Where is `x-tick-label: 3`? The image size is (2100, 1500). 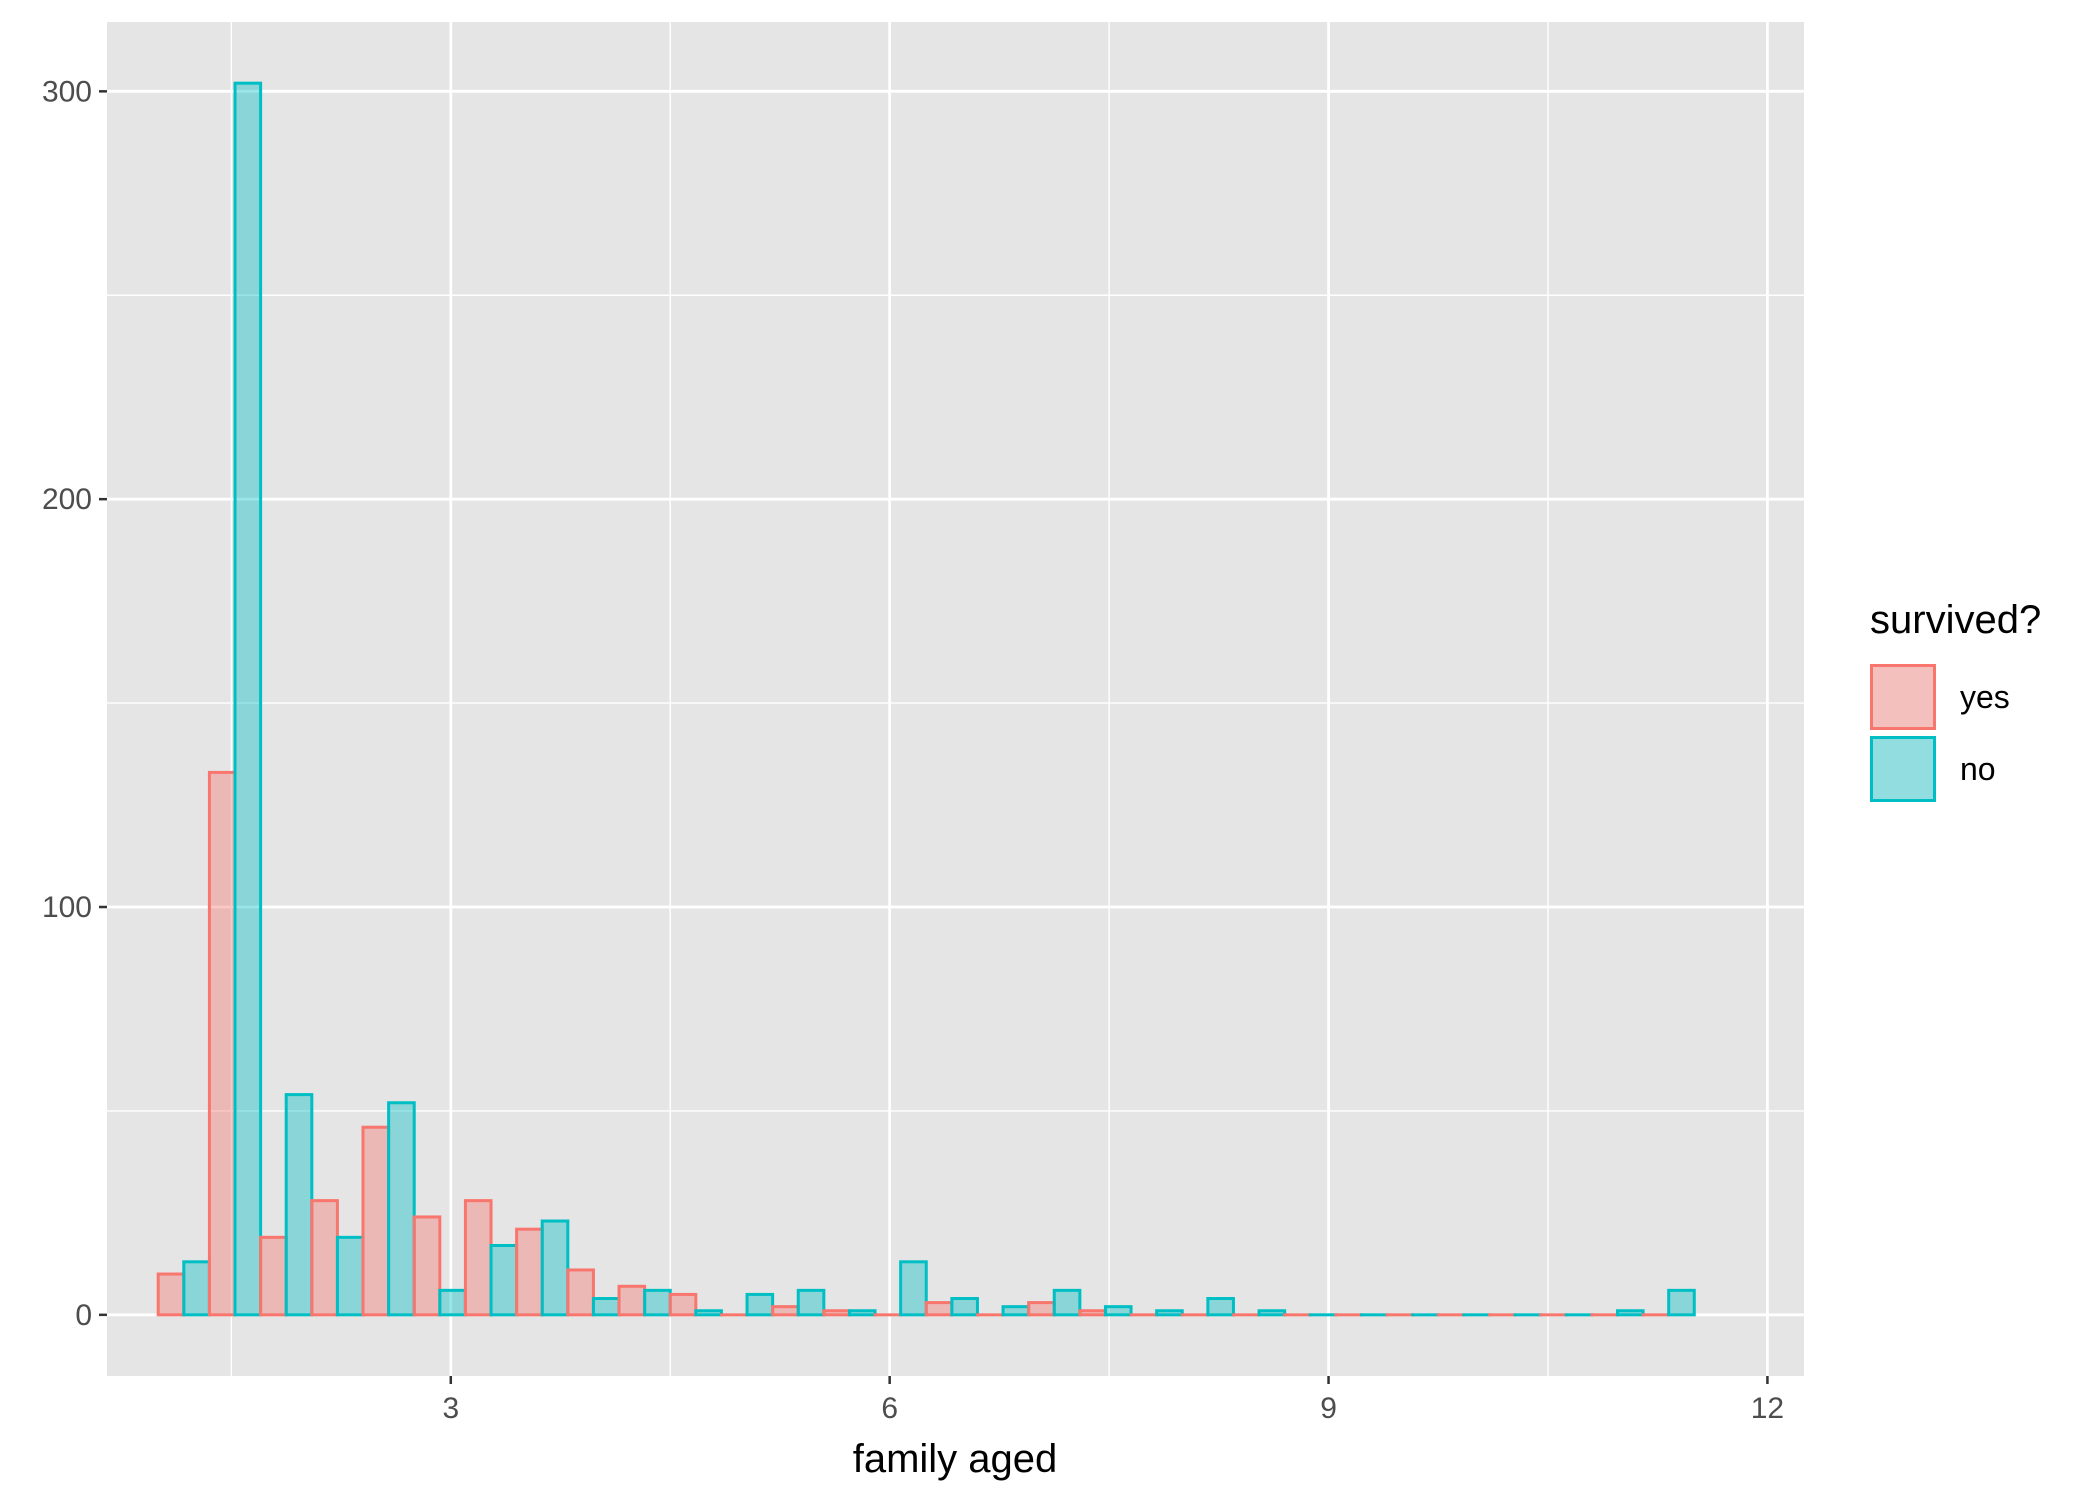 x-tick-label: 3 is located at coordinates (450, 1408).